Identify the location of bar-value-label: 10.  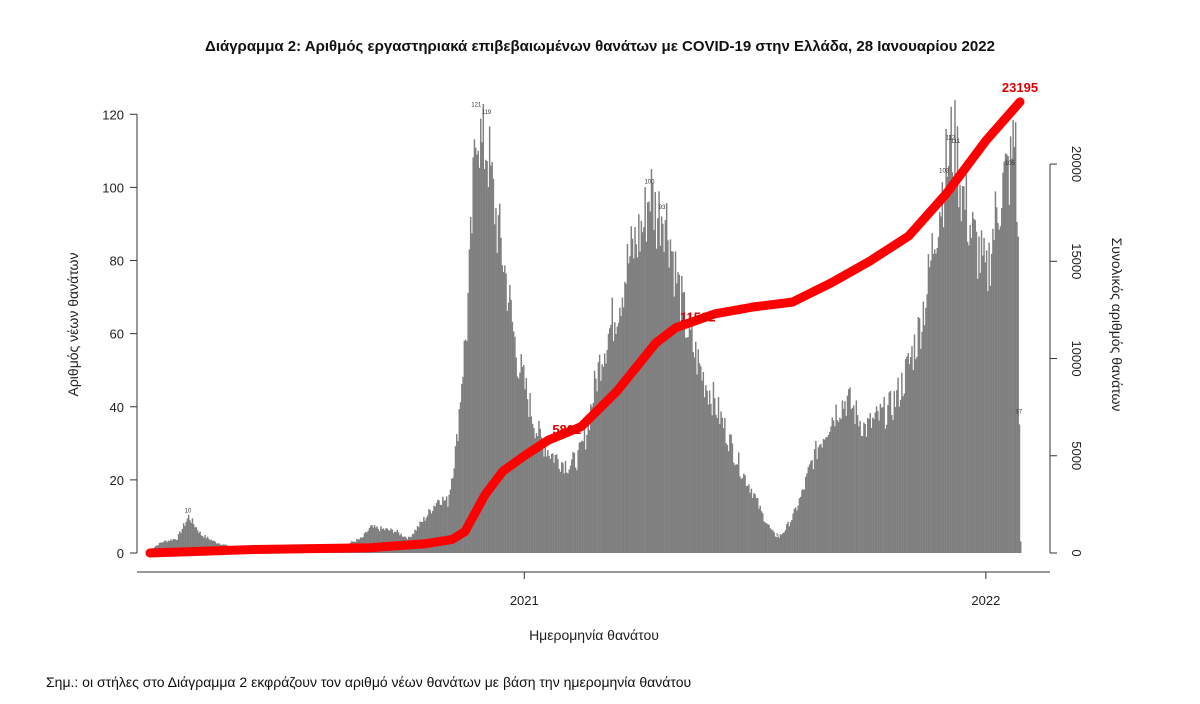
(188, 511).